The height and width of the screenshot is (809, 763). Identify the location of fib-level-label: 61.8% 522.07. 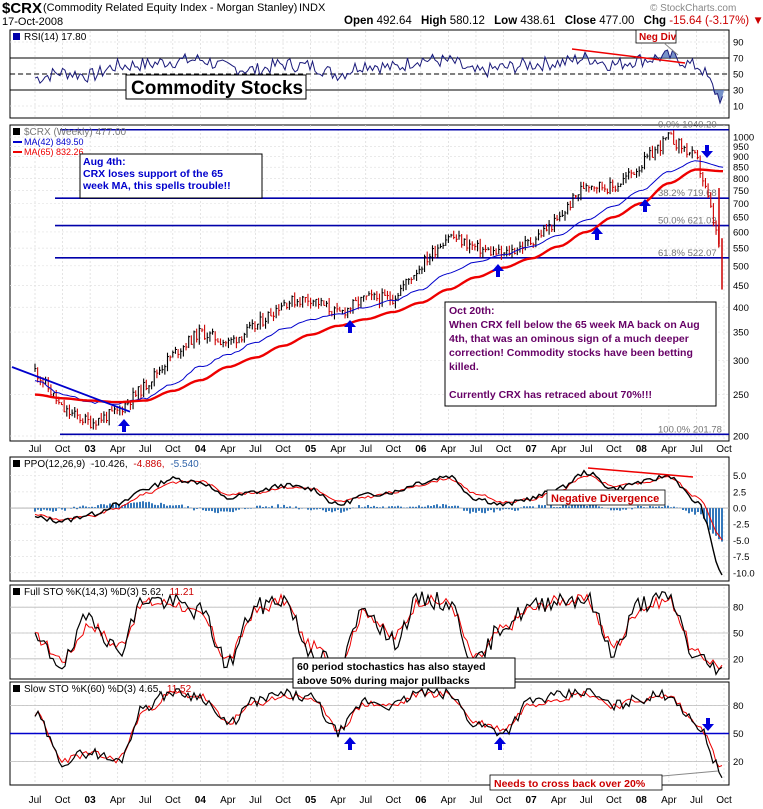
(687, 253).